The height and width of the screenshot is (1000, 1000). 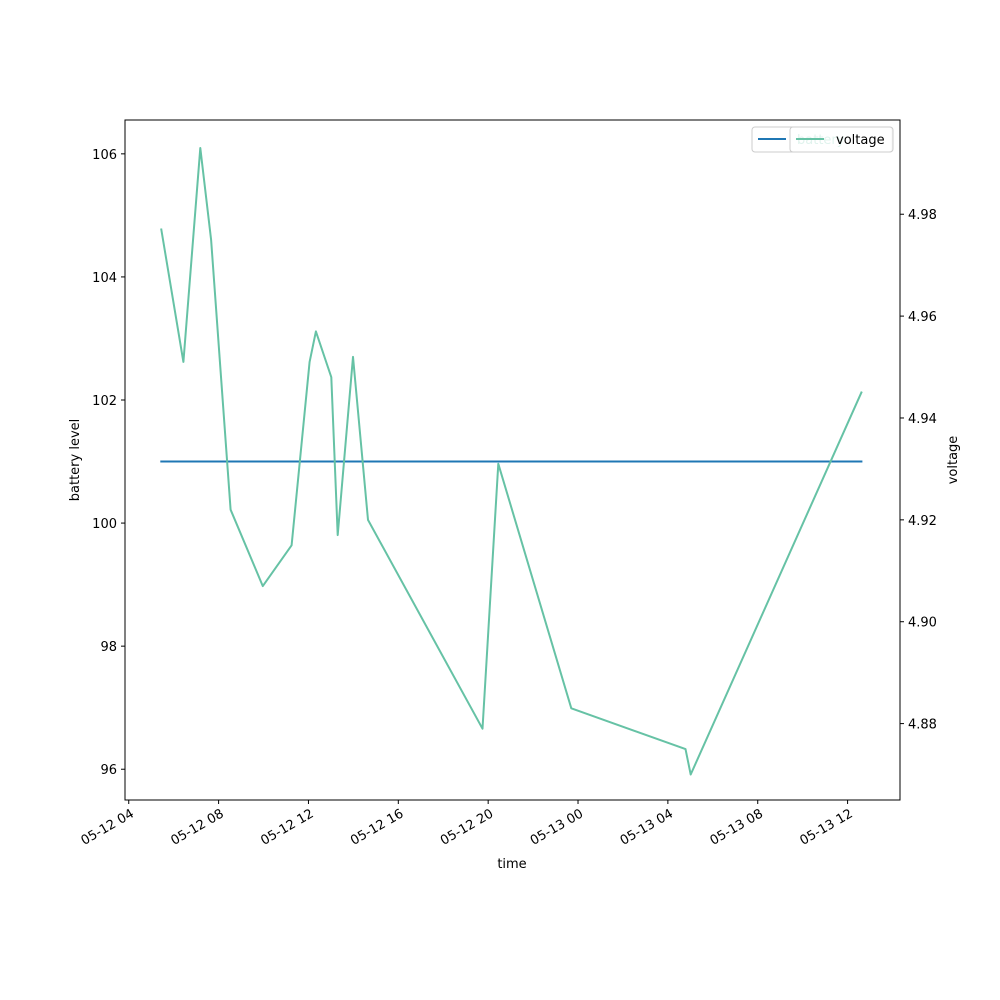 What do you see at coordinates (922, 419) in the screenshot?
I see `y2-tick-label: 4.94` at bounding box center [922, 419].